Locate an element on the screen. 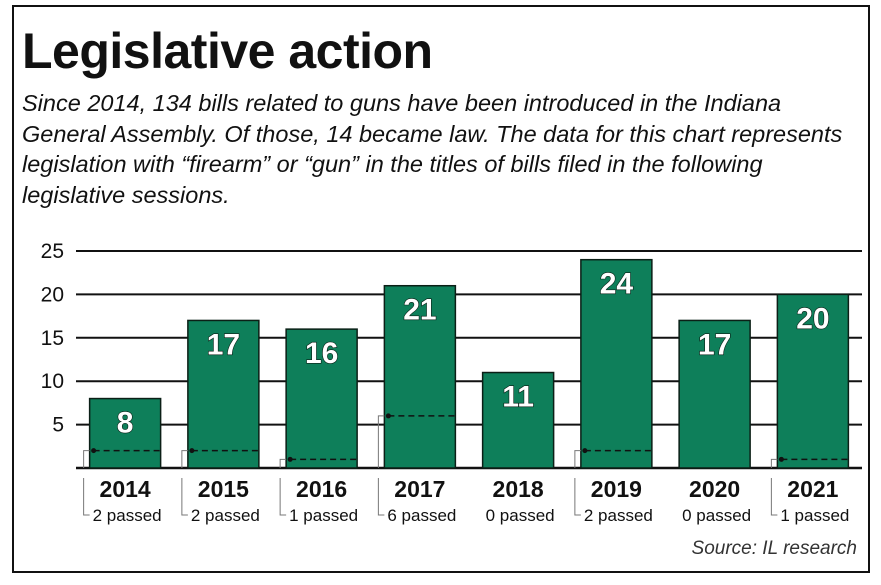  passed-label: 6 passed is located at coordinates (421, 515).